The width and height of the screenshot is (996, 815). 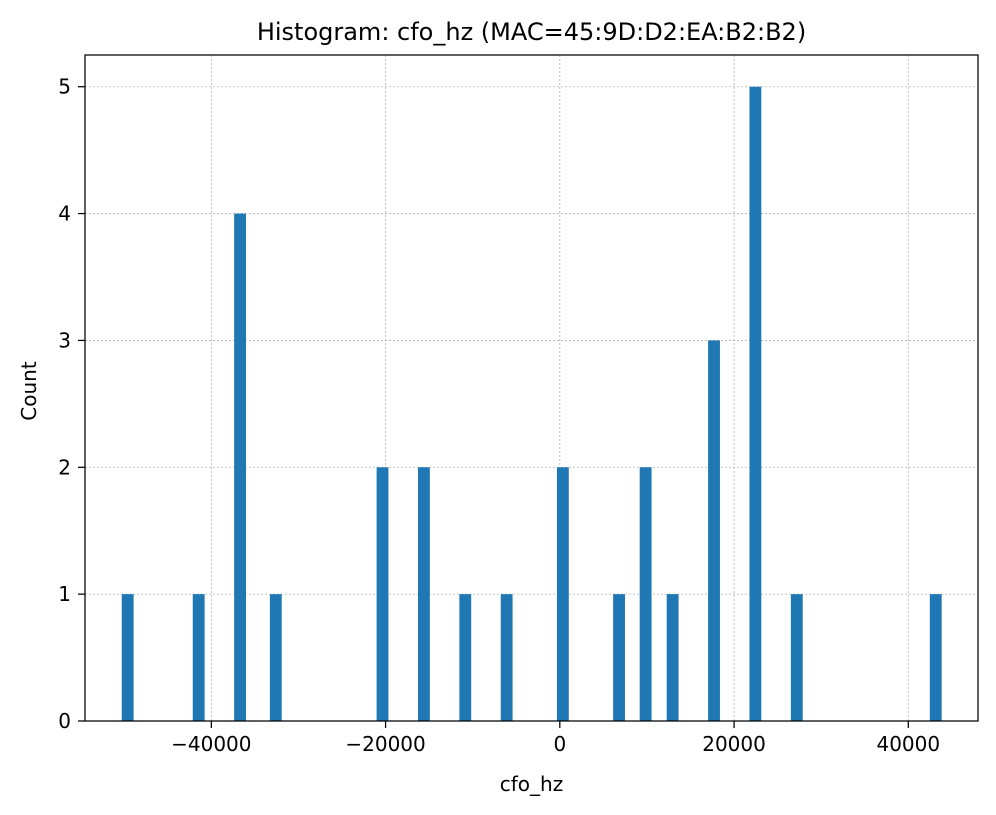 I want to click on x-tick-label: 20000, so click(x=734, y=744).